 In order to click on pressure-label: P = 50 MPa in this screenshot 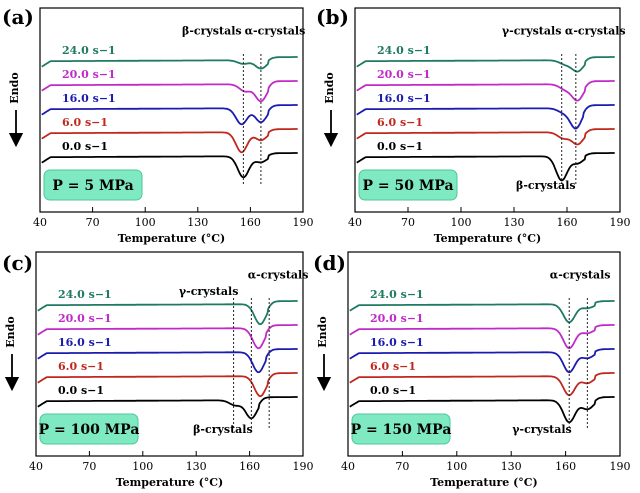, I will do `click(407, 186)`.